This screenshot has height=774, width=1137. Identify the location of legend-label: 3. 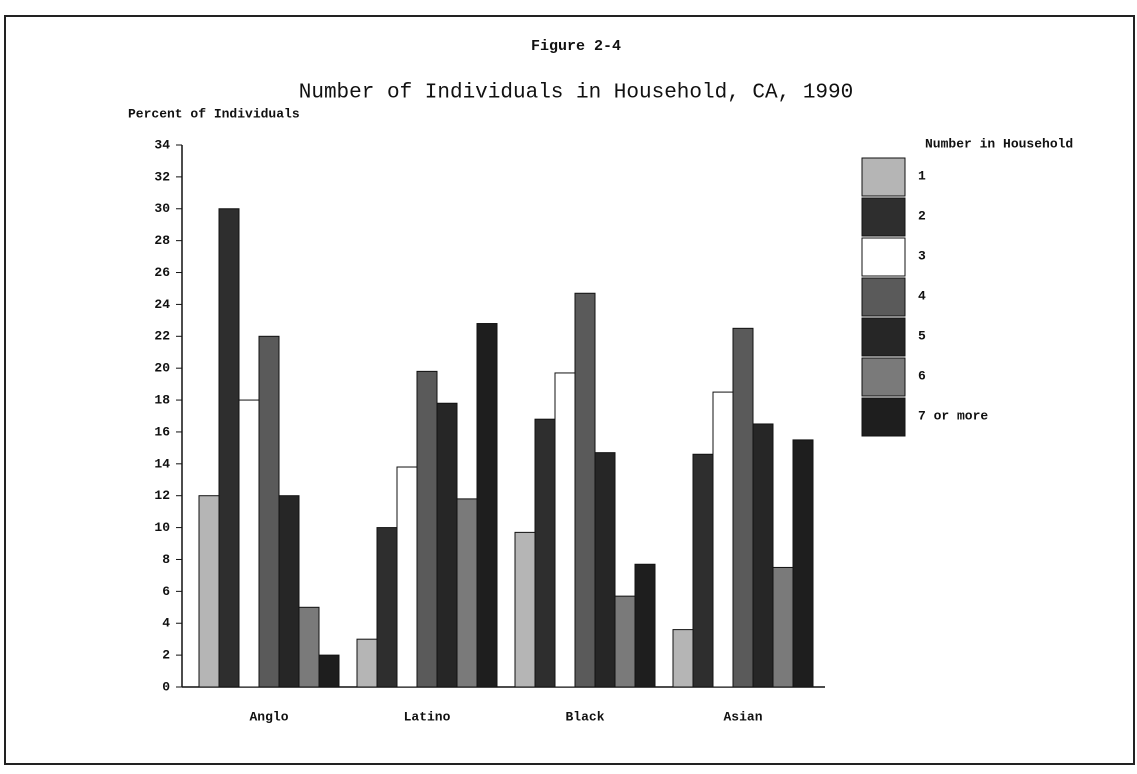
(922, 255).